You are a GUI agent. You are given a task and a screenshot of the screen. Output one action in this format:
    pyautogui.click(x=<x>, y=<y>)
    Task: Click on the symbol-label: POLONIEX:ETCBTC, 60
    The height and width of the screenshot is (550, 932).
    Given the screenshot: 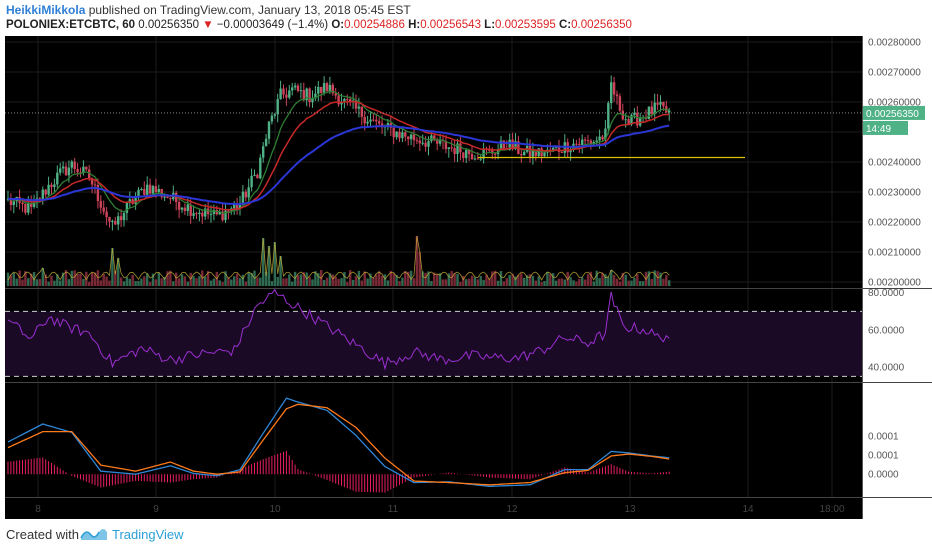 What is the action you would take?
    pyautogui.click(x=71, y=25)
    